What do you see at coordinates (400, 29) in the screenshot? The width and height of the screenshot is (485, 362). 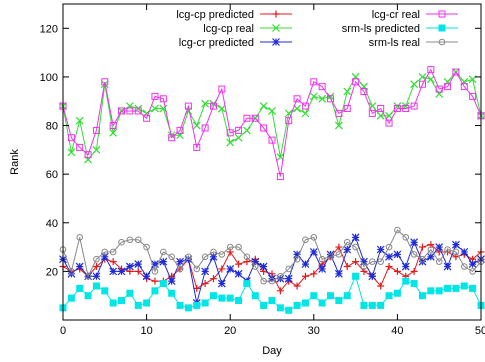 I see `legend-entry-srm-ls-predicted: srm-ls predicted` at bounding box center [400, 29].